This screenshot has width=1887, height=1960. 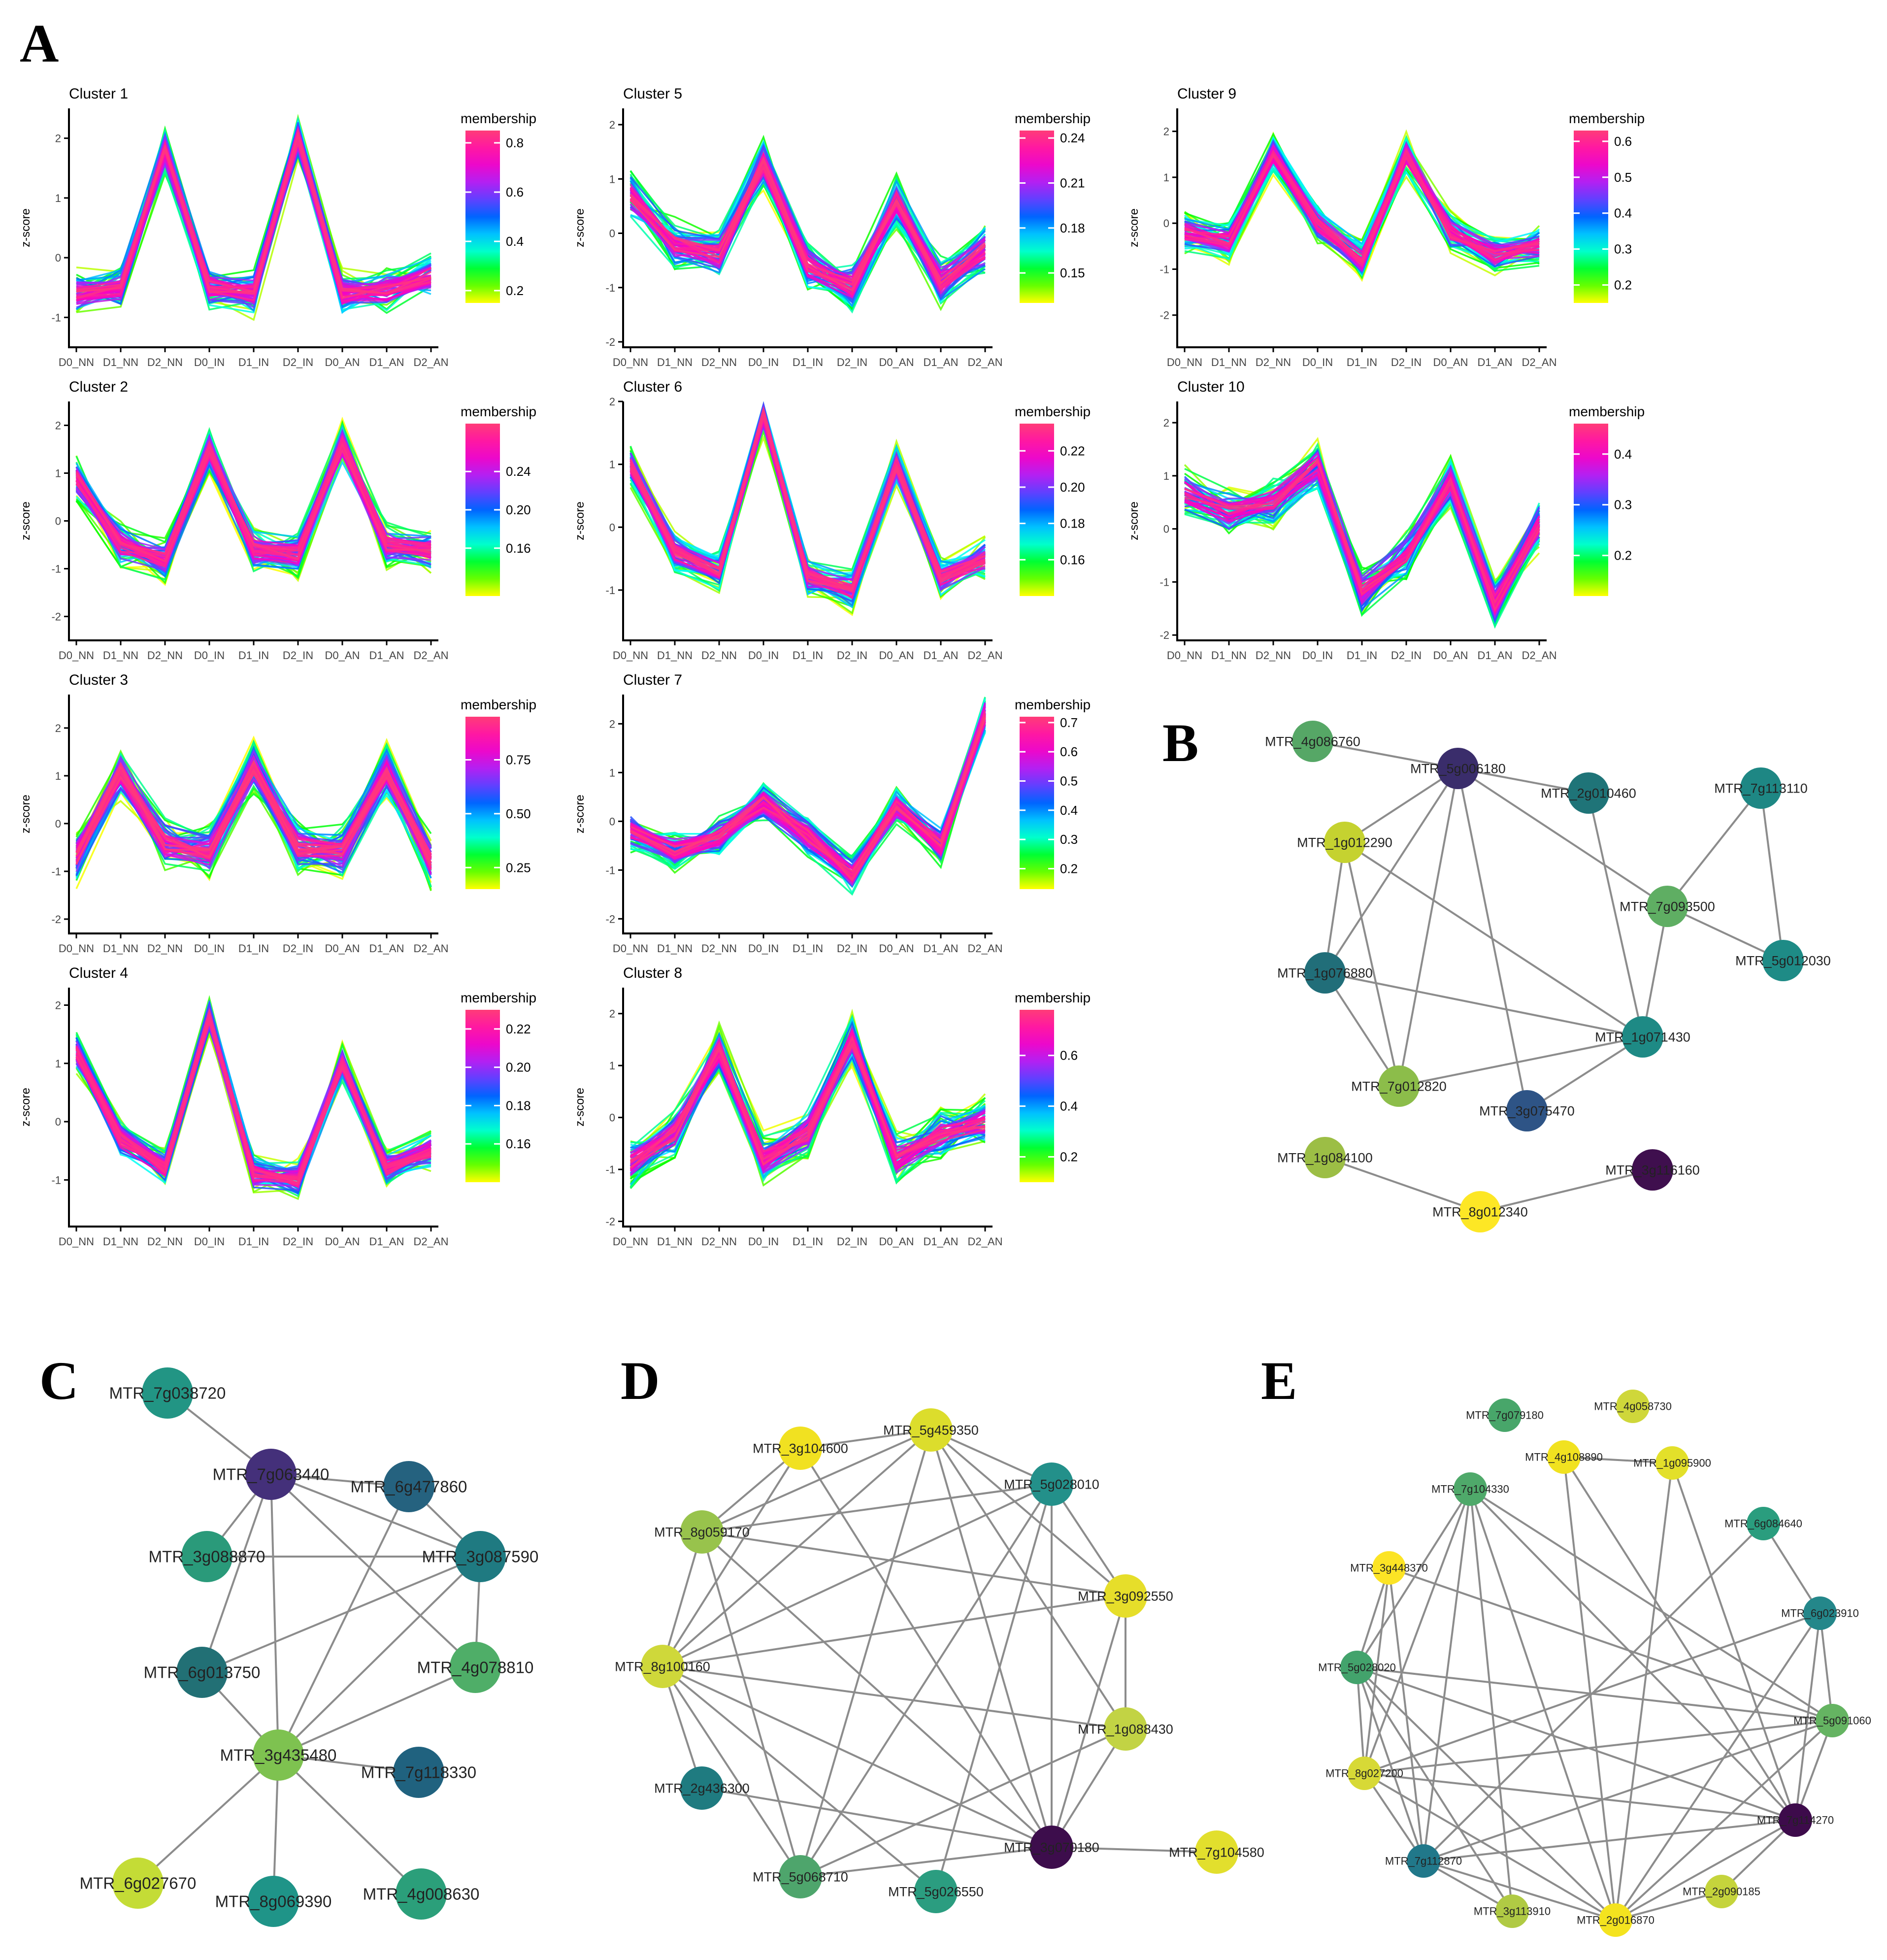 I want to click on y-tick-label: -1, so click(x=610, y=590).